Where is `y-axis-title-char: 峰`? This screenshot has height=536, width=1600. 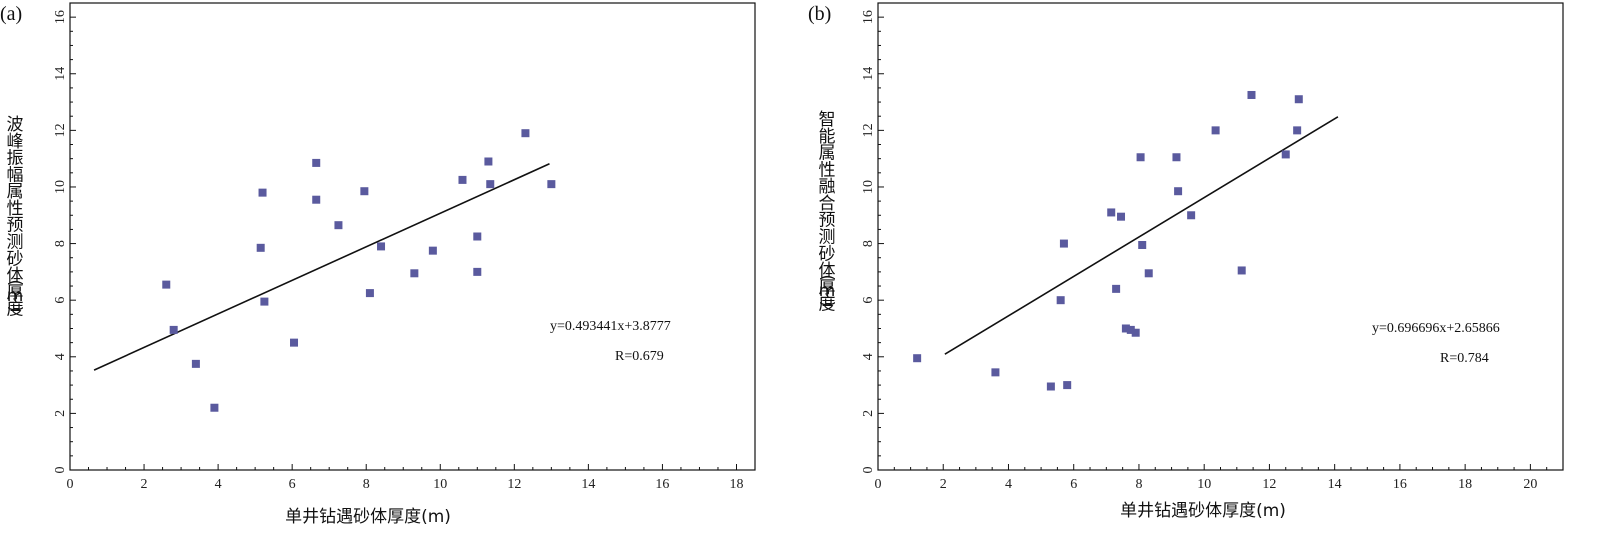 y-axis-title-char: 峰 is located at coordinates (15, 142).